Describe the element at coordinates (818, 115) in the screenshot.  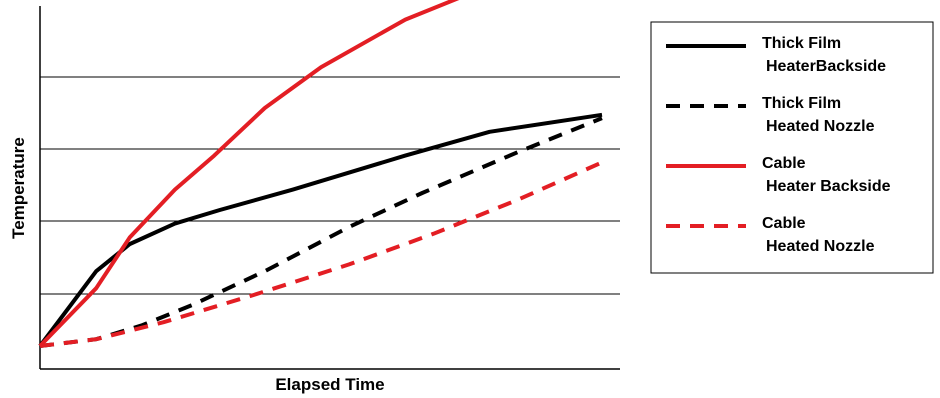
I see `legend-label-2: Thick Film Heated Nozzle` at that location.